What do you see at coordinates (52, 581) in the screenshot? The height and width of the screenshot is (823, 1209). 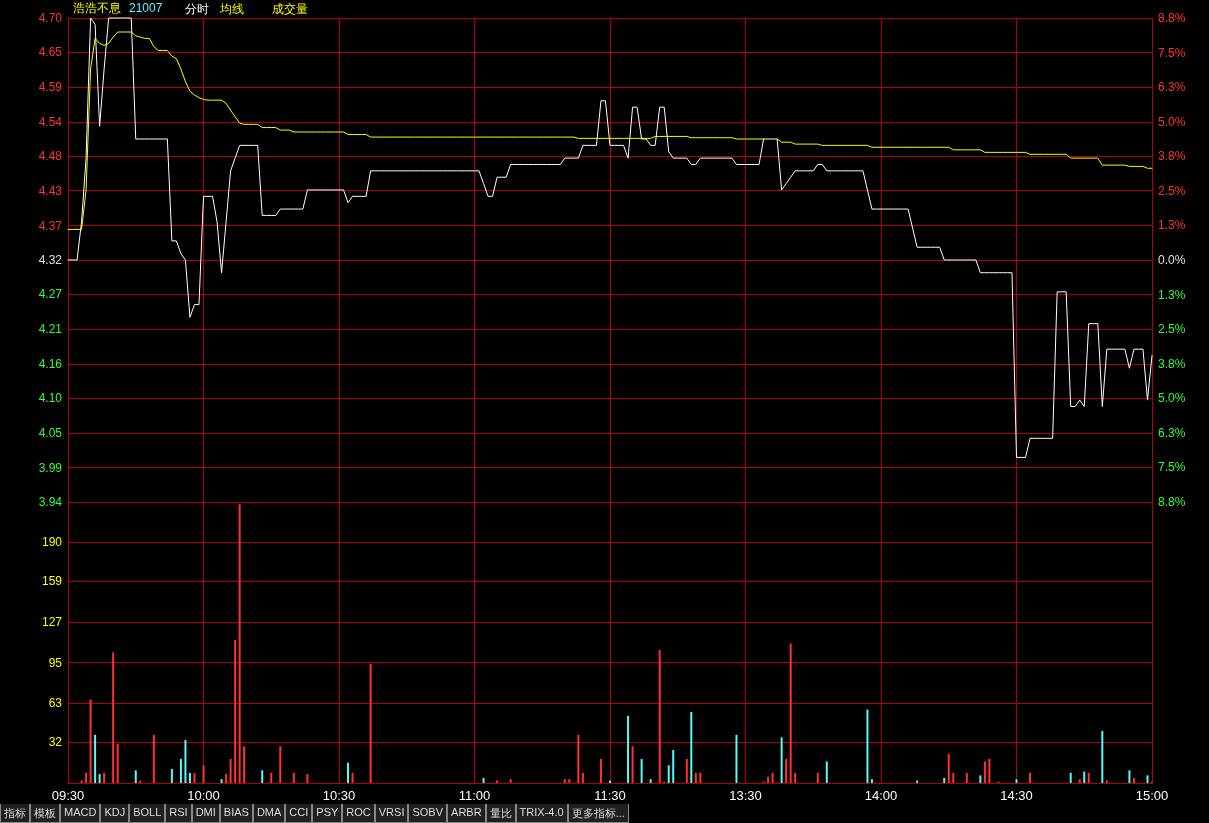 I see `y-tick-label: 159` at bounding box center [52, 581].